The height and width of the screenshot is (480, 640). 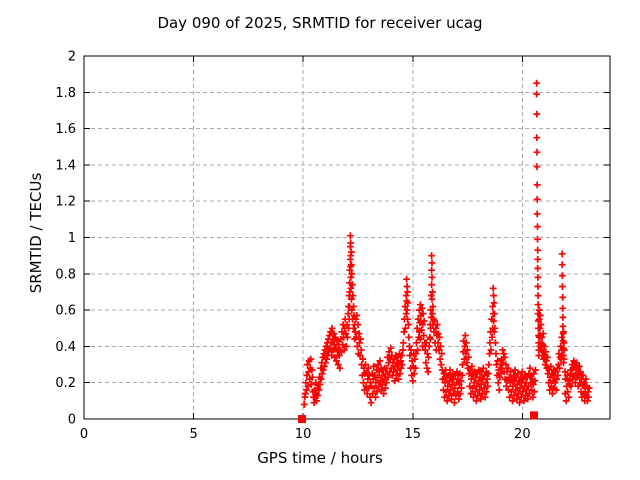 I want to click on y-tick-label: 1.4, so click(x=65, y=165).